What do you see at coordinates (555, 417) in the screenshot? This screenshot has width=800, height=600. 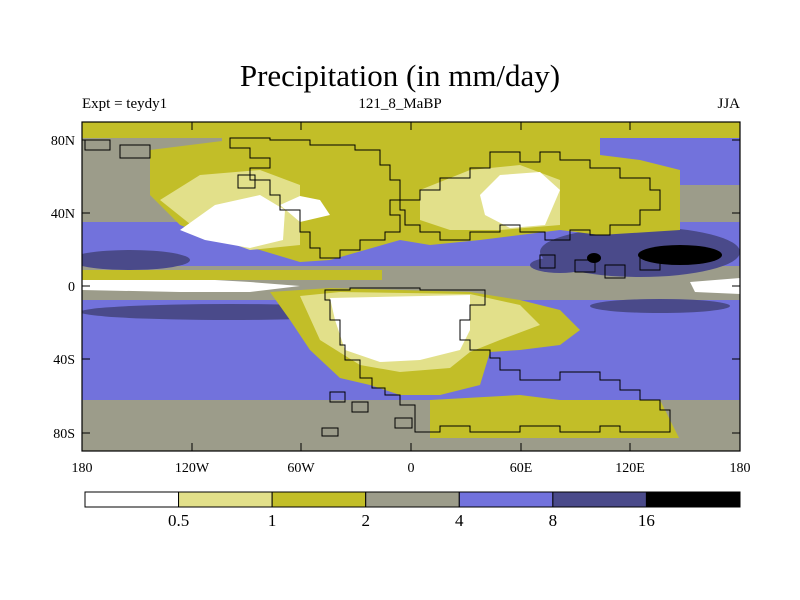 I see `field-antarctic-yellow` at bounding box center [555, 417].